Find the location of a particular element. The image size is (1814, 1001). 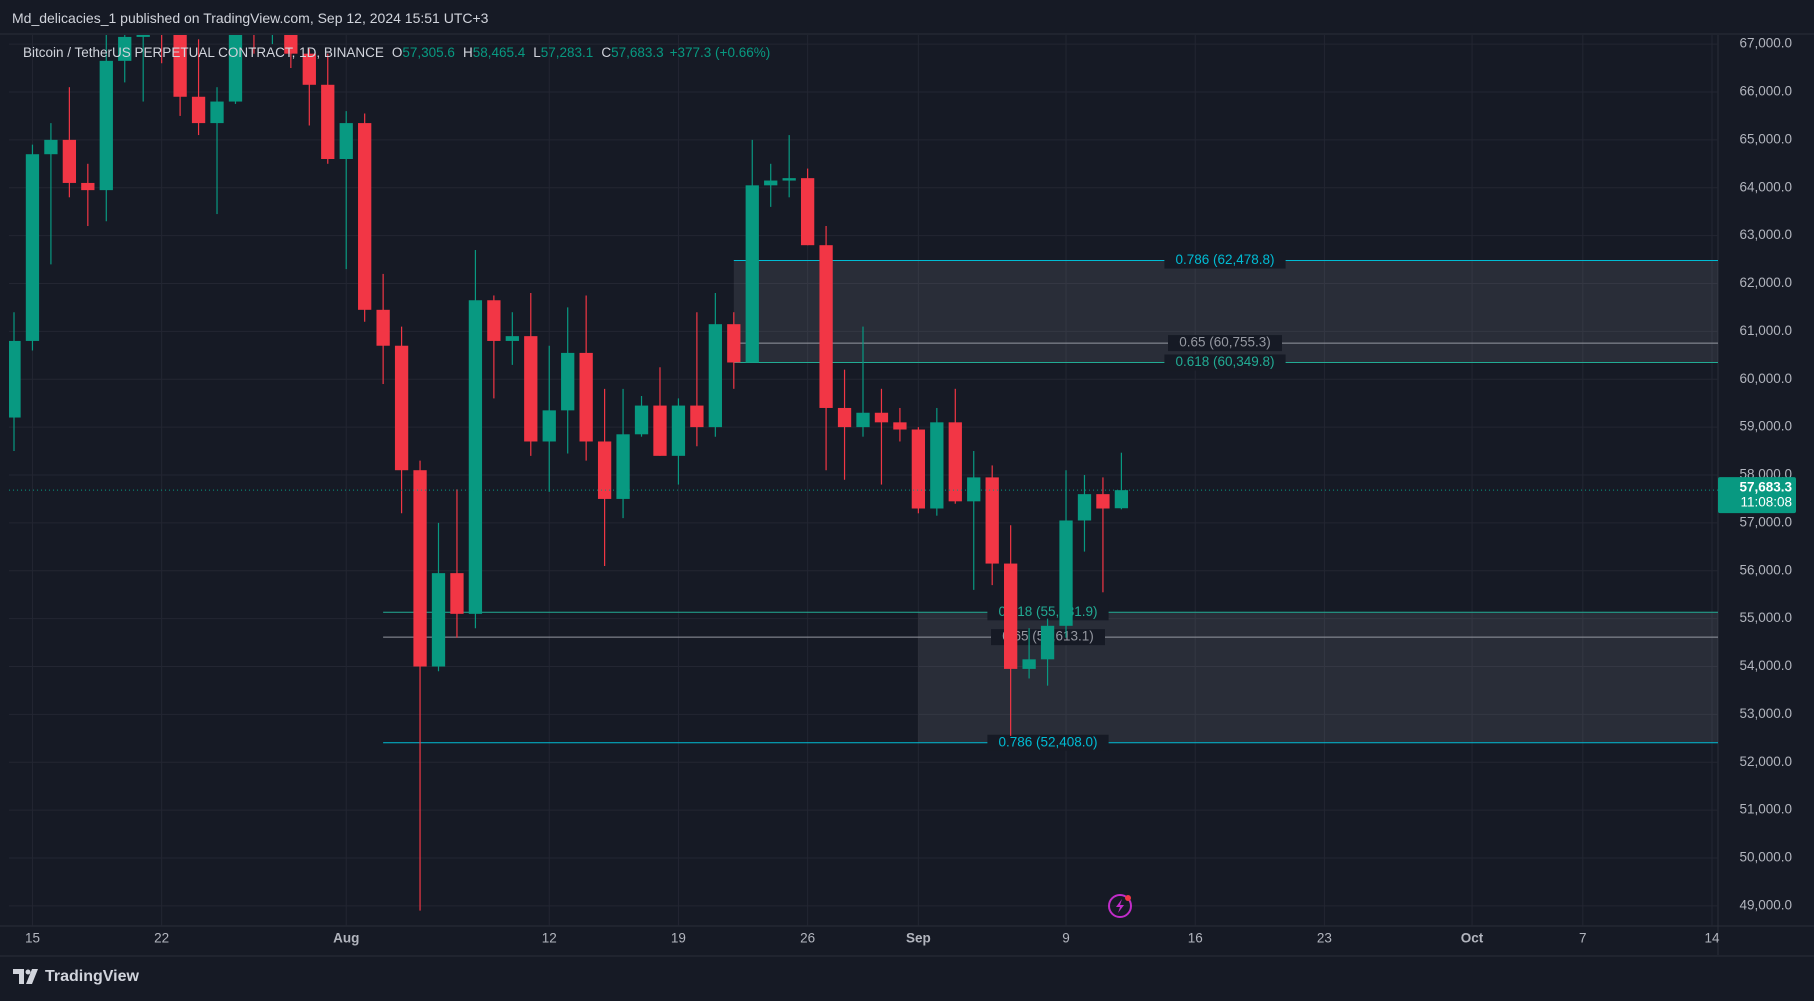

x-tick-label: 7 is located at coordinates (1583, 938).